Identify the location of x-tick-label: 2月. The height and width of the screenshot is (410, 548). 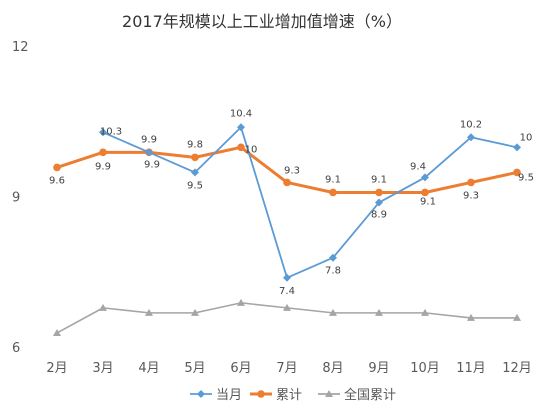
(56, 368).